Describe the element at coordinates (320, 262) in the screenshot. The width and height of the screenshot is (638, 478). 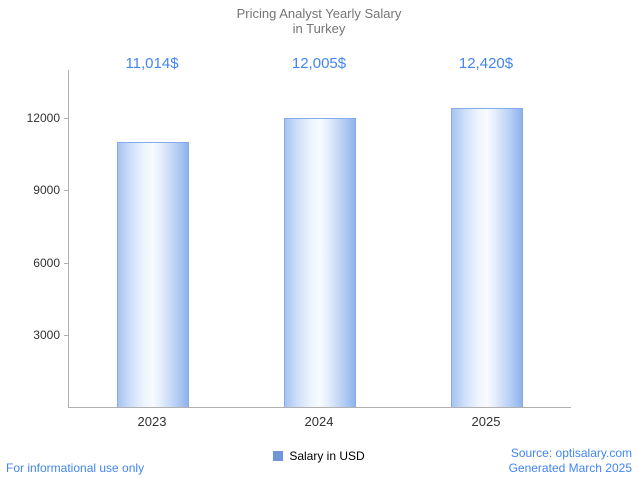
I see `bar-2024` at that location.